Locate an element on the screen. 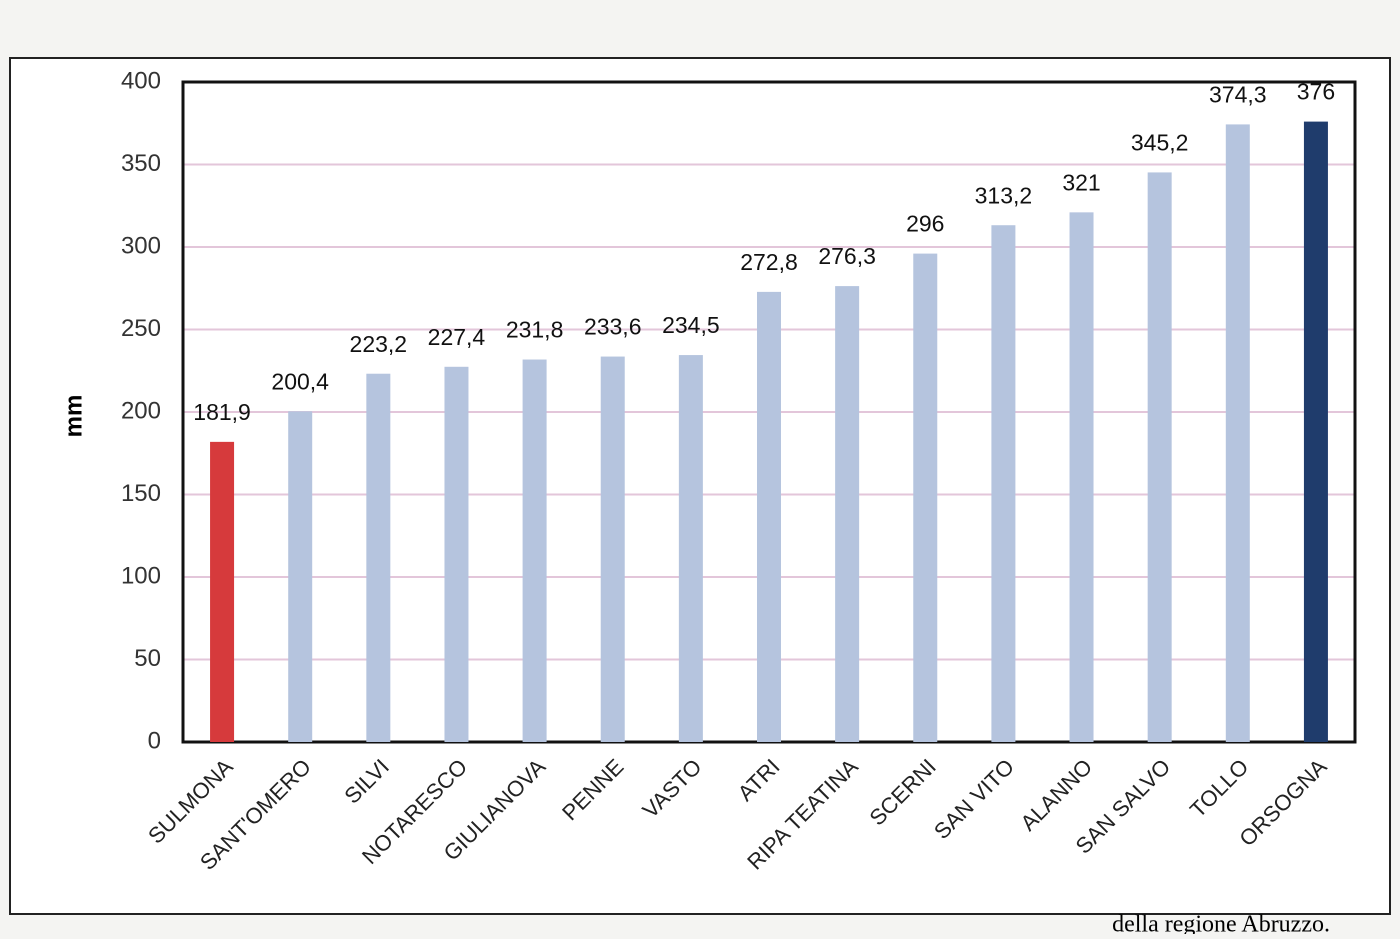 This screenshot has height=939, width=1400. value-label: 227,4 is located at coordinates (457, 337).